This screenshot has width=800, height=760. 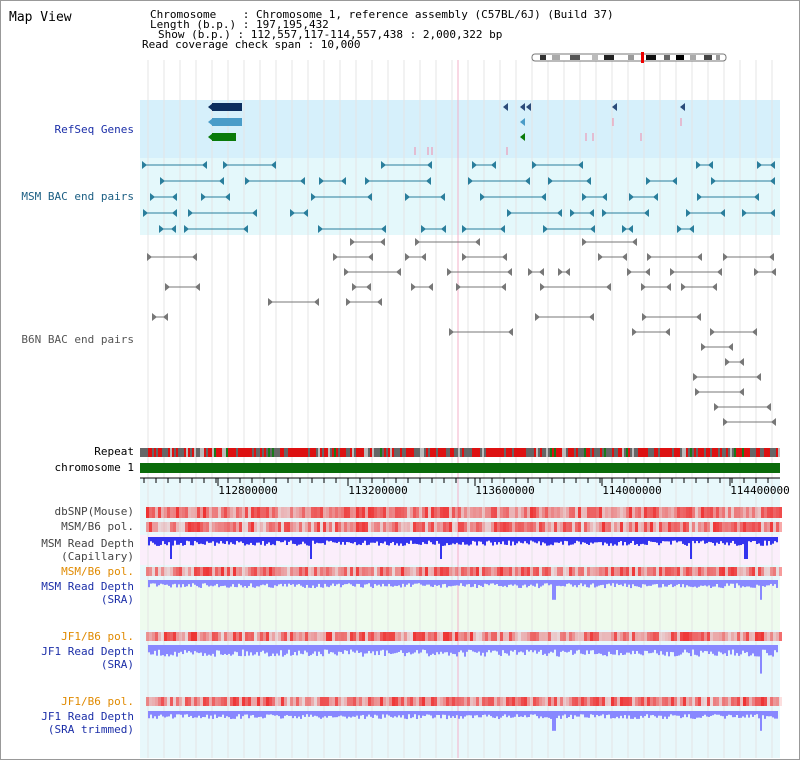 I want to click on track-label-chromosome: chromosome 1, so click(x=94, y=467).